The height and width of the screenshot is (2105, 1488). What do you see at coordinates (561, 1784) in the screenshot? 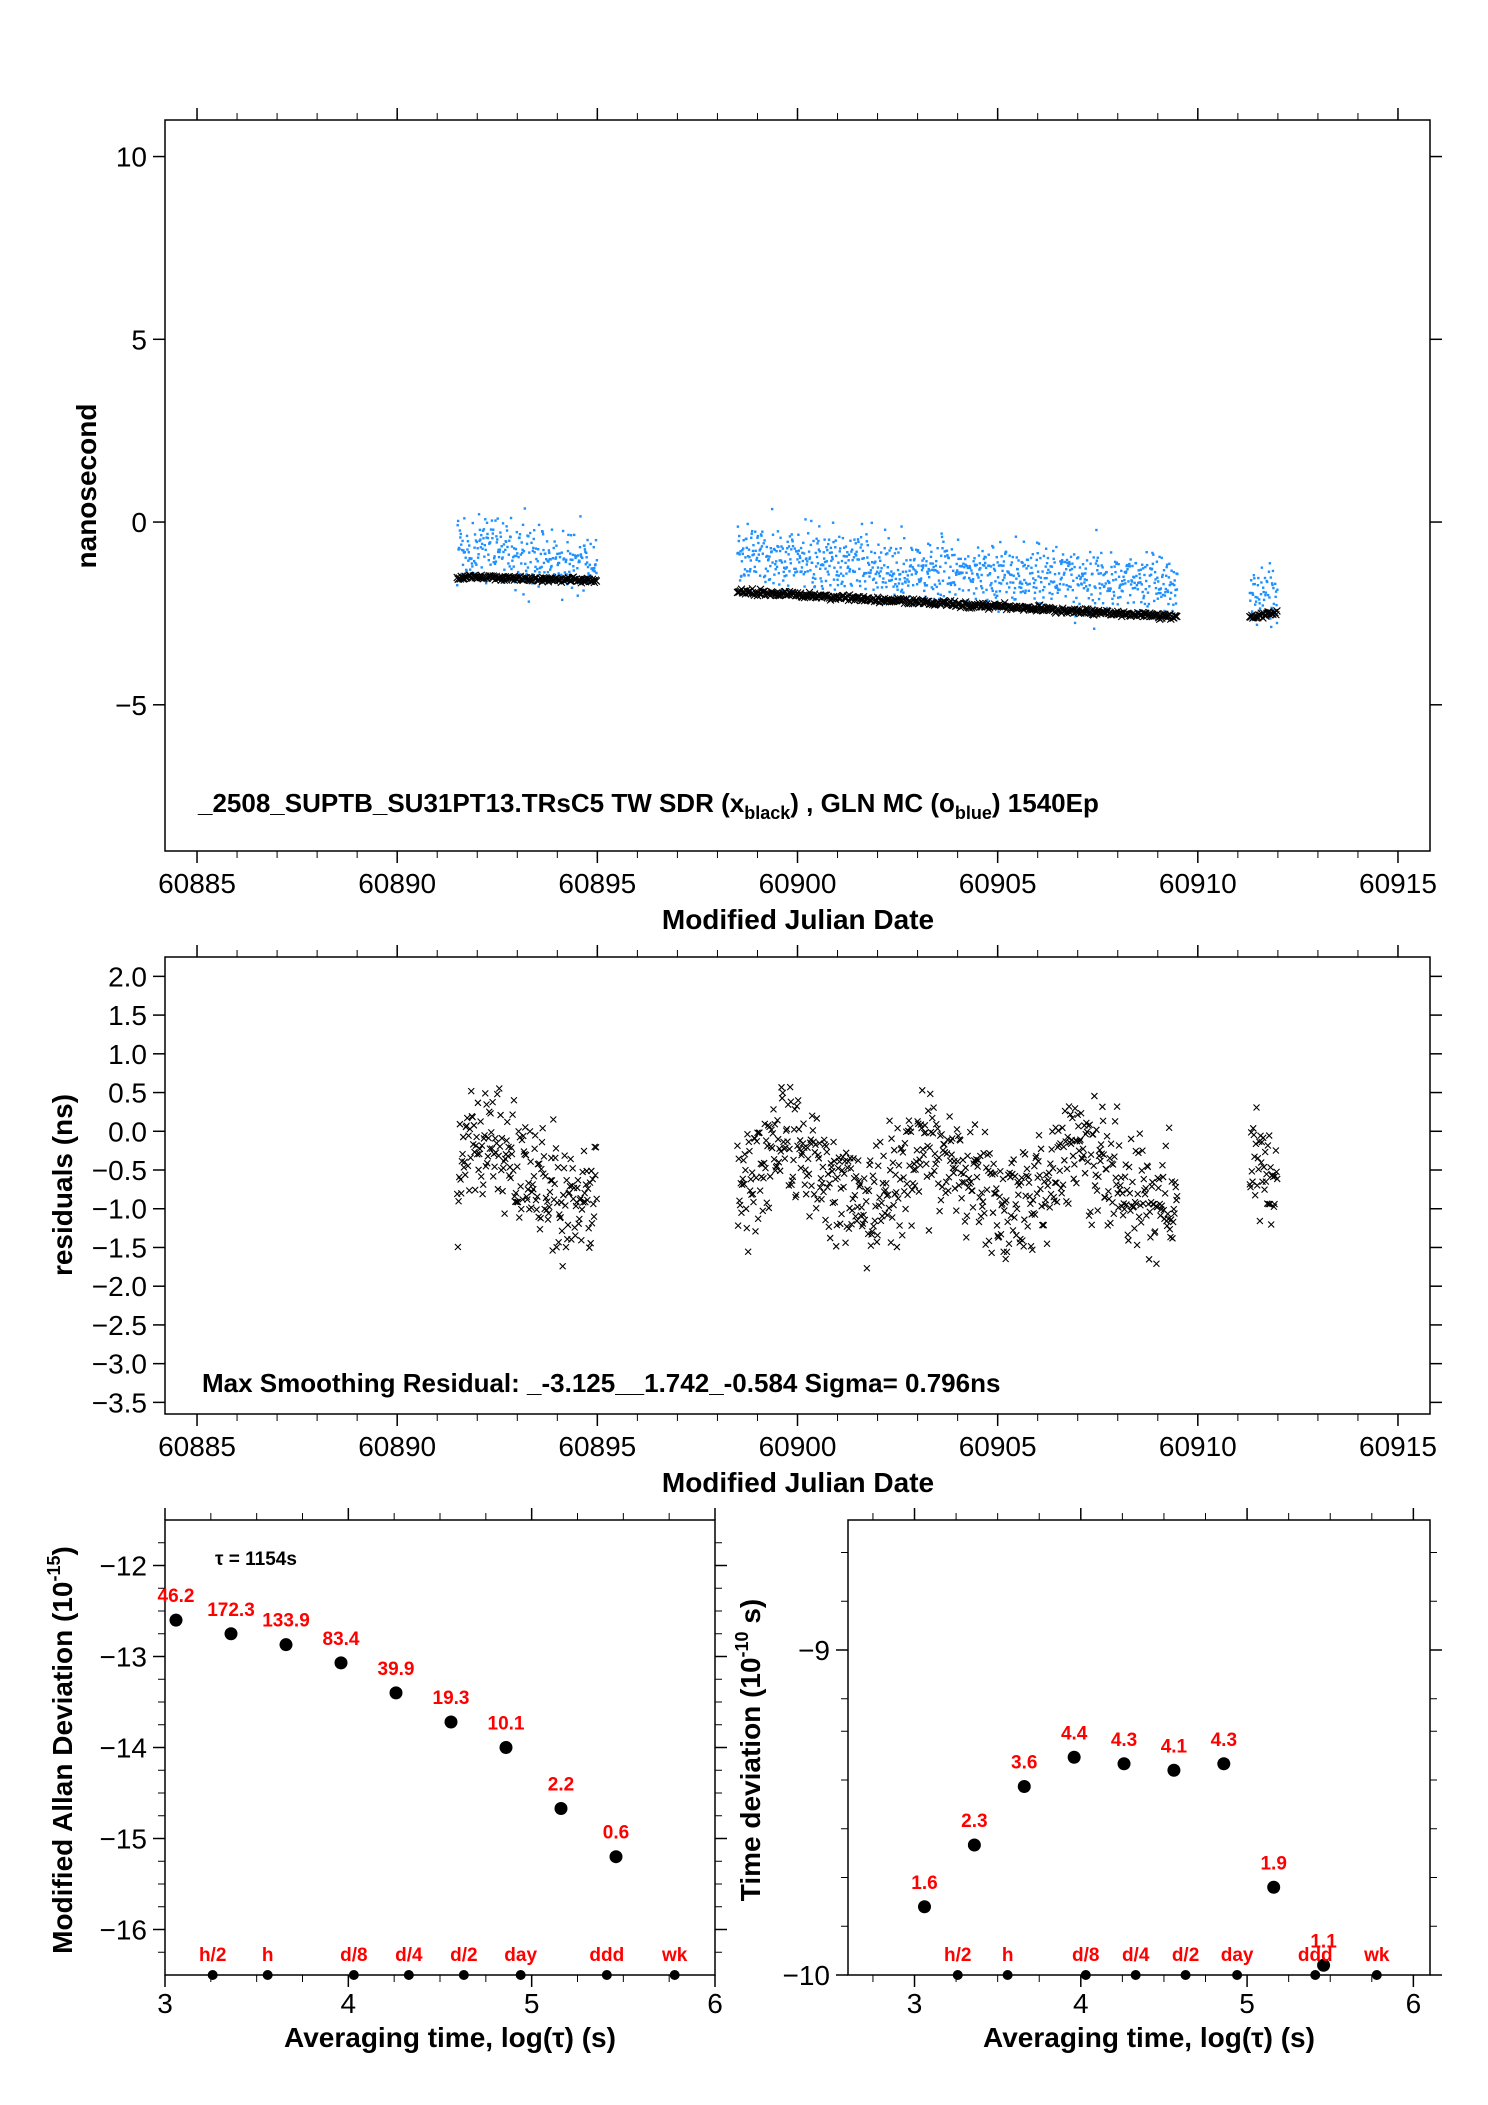
I see `deviation-point-label: 2.2` at bounding box center [561, 1784].